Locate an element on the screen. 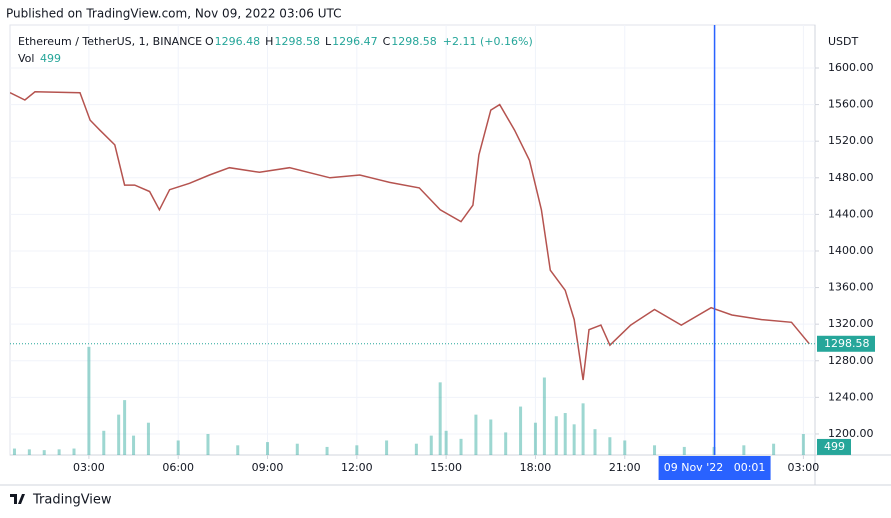 The image size is (891, 518). volume-tag-label: 499 is located at coordinates (834, 446).